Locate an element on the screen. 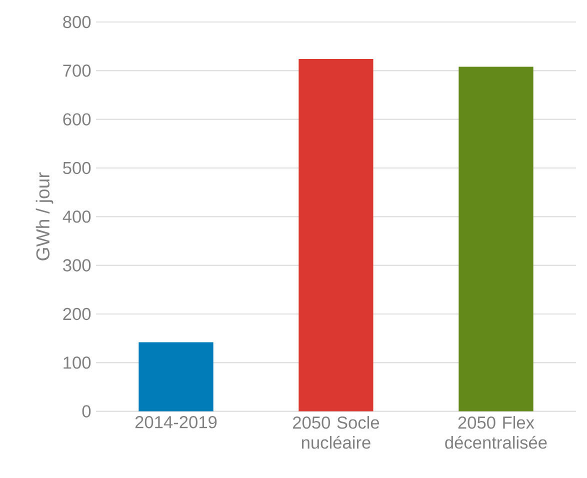 The image size is (587, 478). y-tick-label: 200 is located at coordinates (77, 314).